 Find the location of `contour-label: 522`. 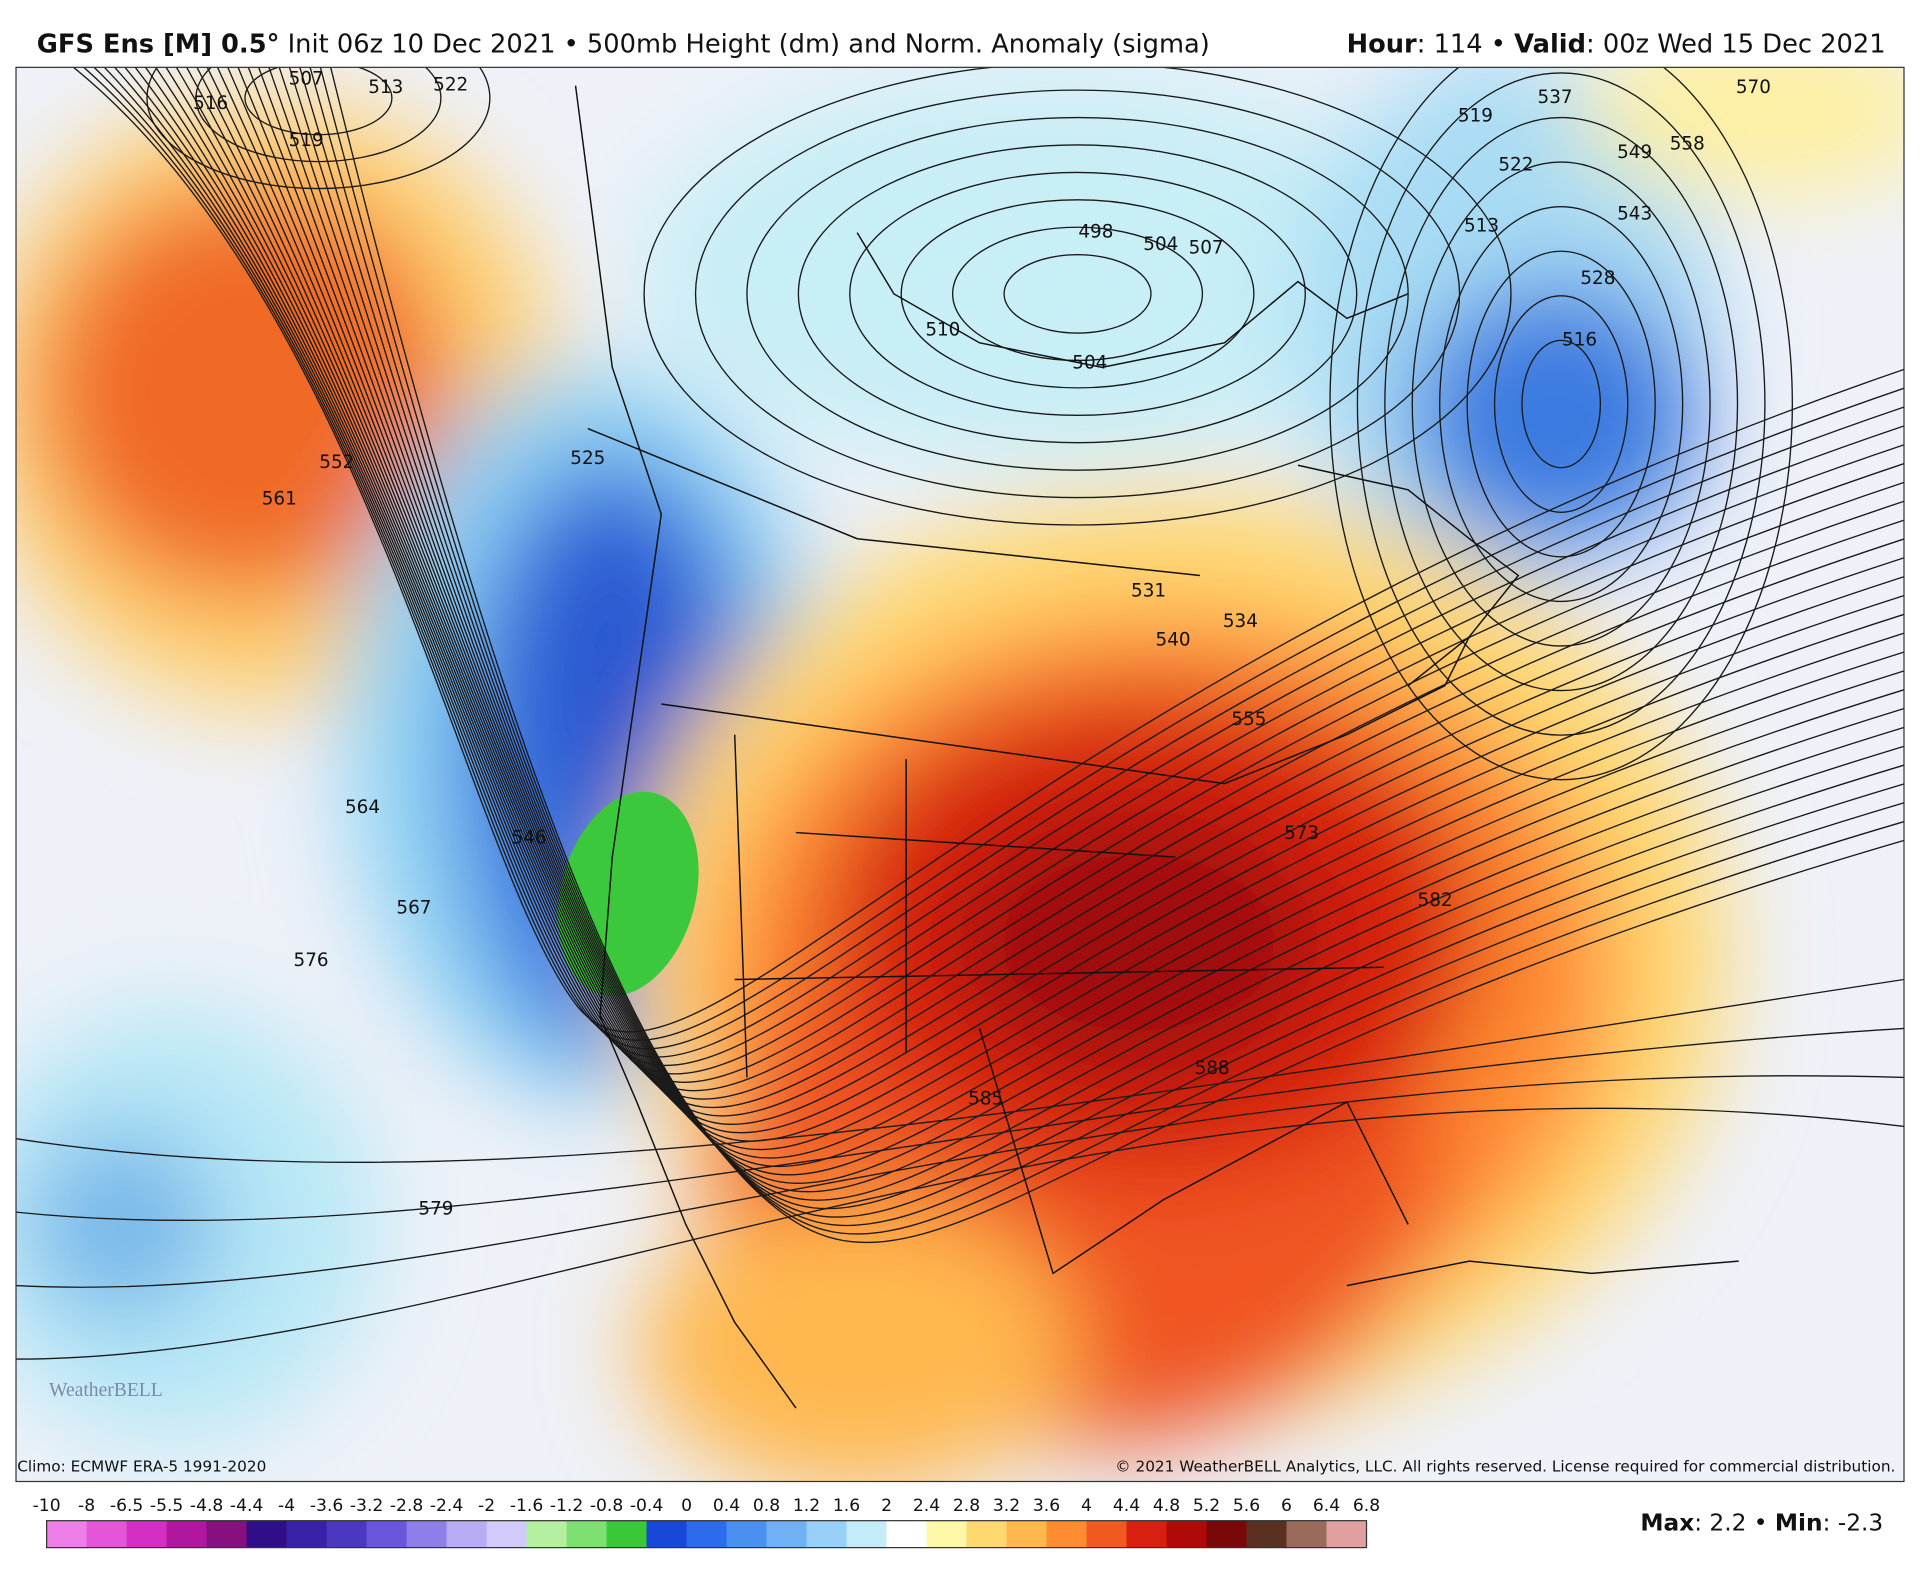

contour-label: 522 is located at coordinates (1515, 164).